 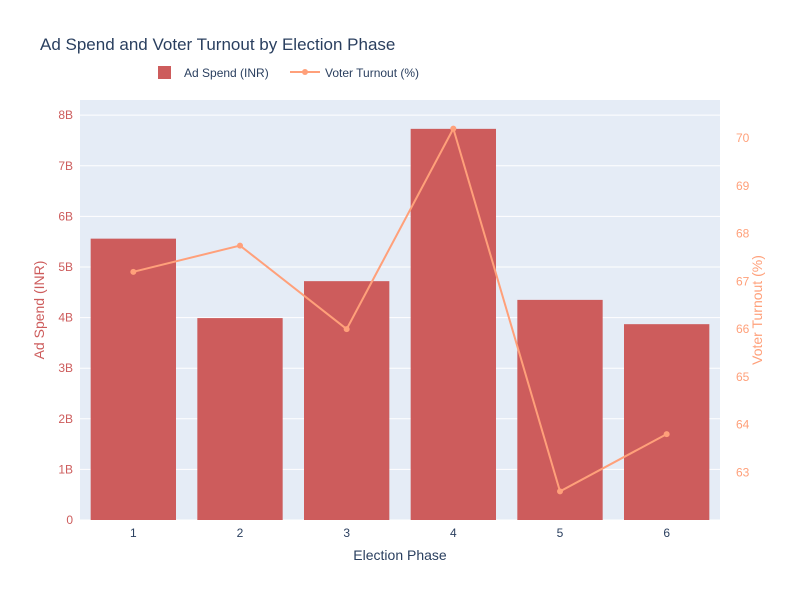 I want to click on right-tick-label: 68, so click(x=743, y=234).